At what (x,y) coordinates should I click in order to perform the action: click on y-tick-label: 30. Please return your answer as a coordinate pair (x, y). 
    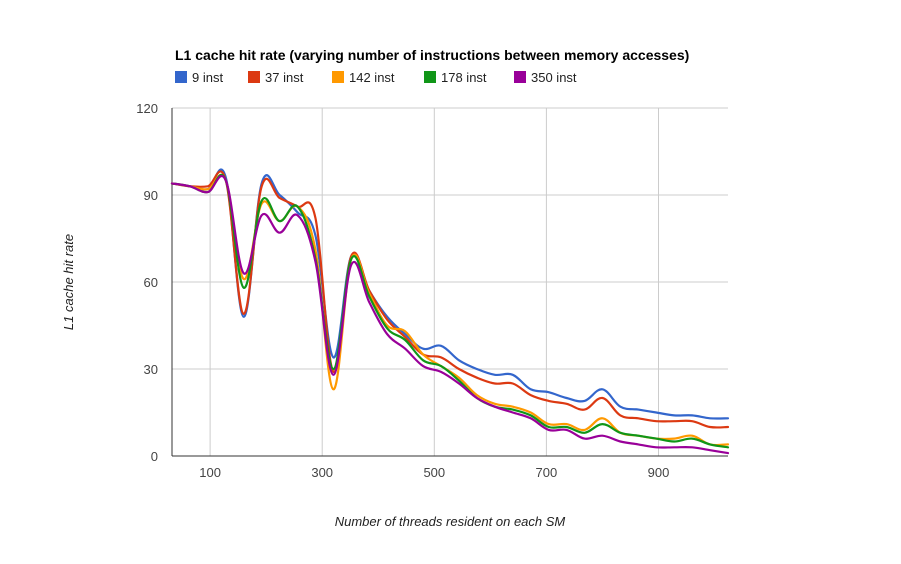
    Looking at the image, I should click on (151, 369).